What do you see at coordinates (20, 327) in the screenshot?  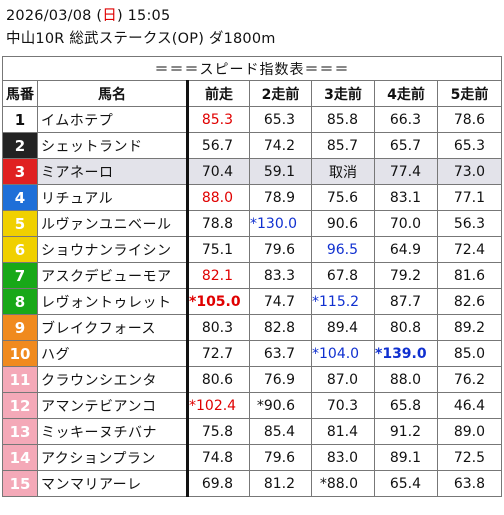 I see `horse-number: 9` at bounding box center [20, 327].